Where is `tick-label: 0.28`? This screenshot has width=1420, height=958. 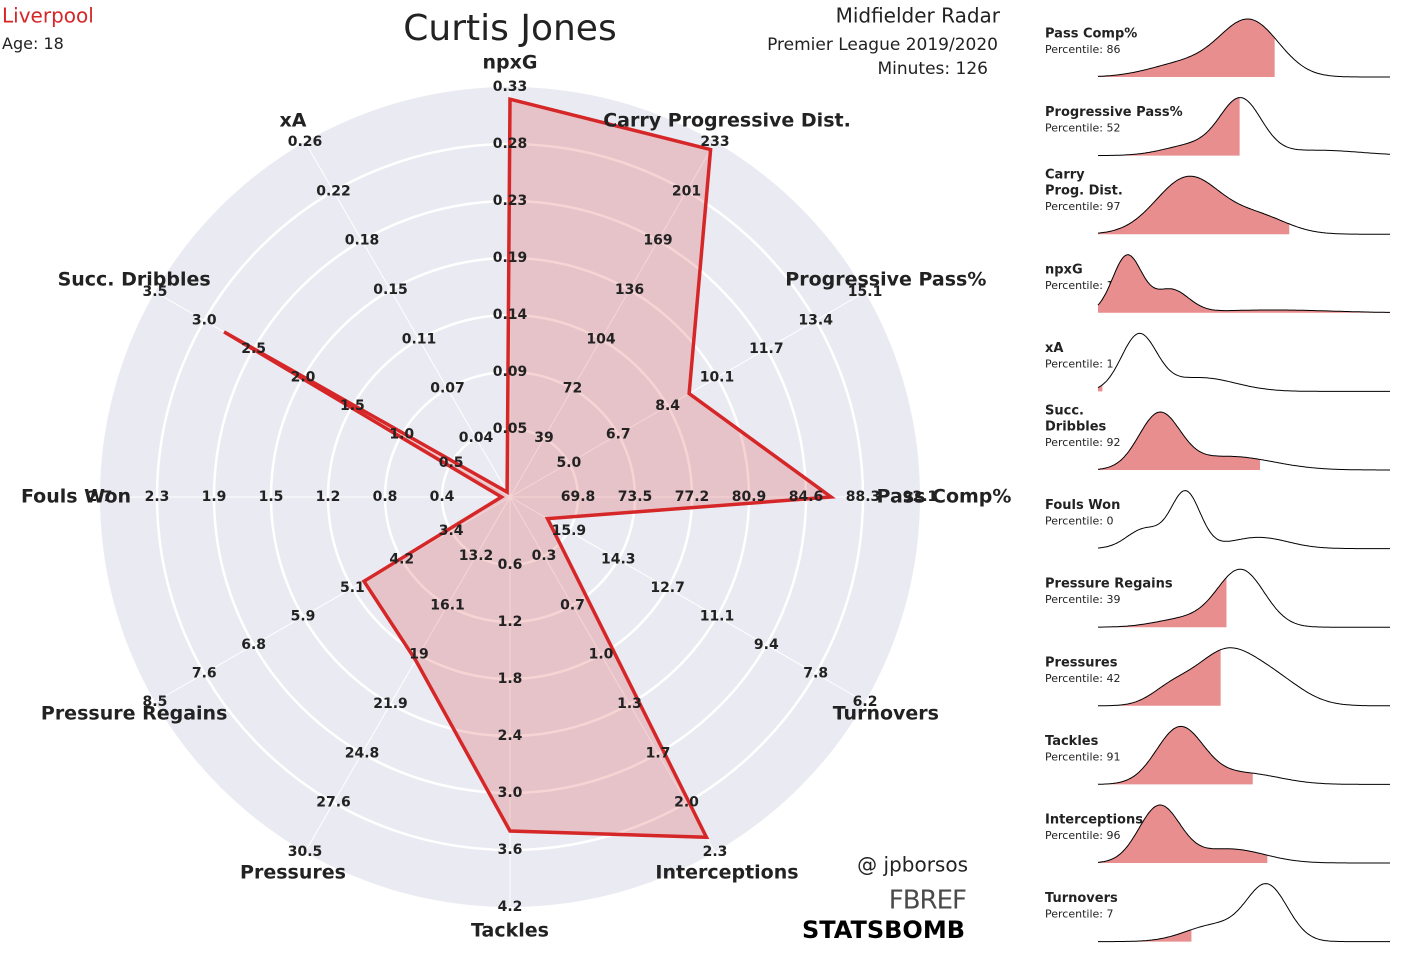 tick-label: 0.28 is located at coordinates (510, 144).